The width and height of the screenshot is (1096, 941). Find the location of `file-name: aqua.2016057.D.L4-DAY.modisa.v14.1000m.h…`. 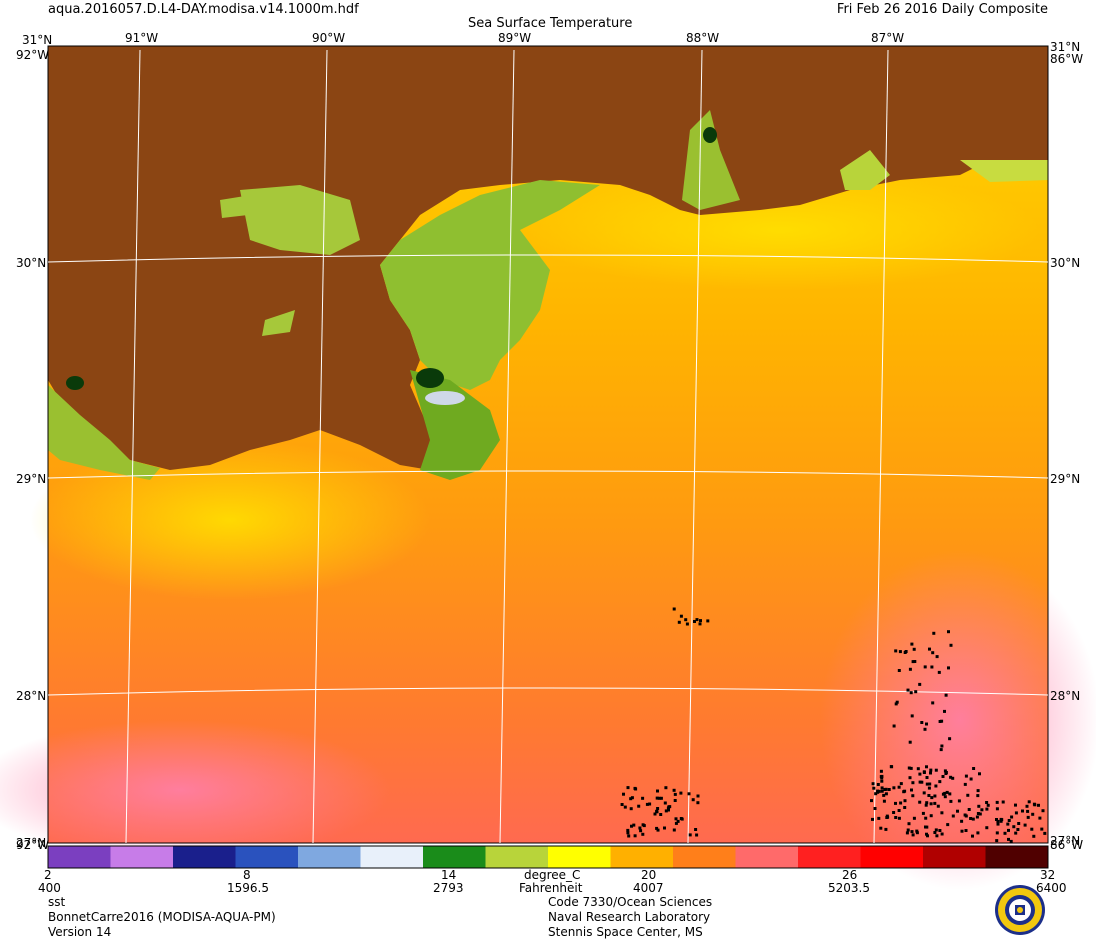

file-name: aqua.2016057.D.L4-DAY.modisa.v14.1000m.h… is located at coordinates (203, 9).